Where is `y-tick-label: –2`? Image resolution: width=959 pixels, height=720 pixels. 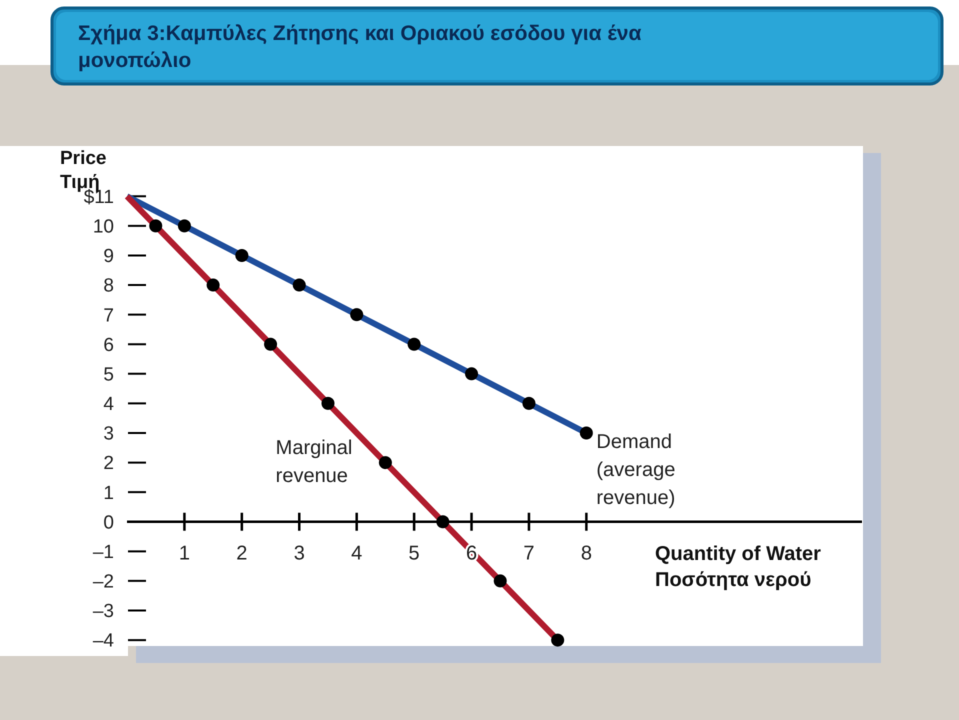 y-tick-label: –2 is located at coordinates (103, 582).